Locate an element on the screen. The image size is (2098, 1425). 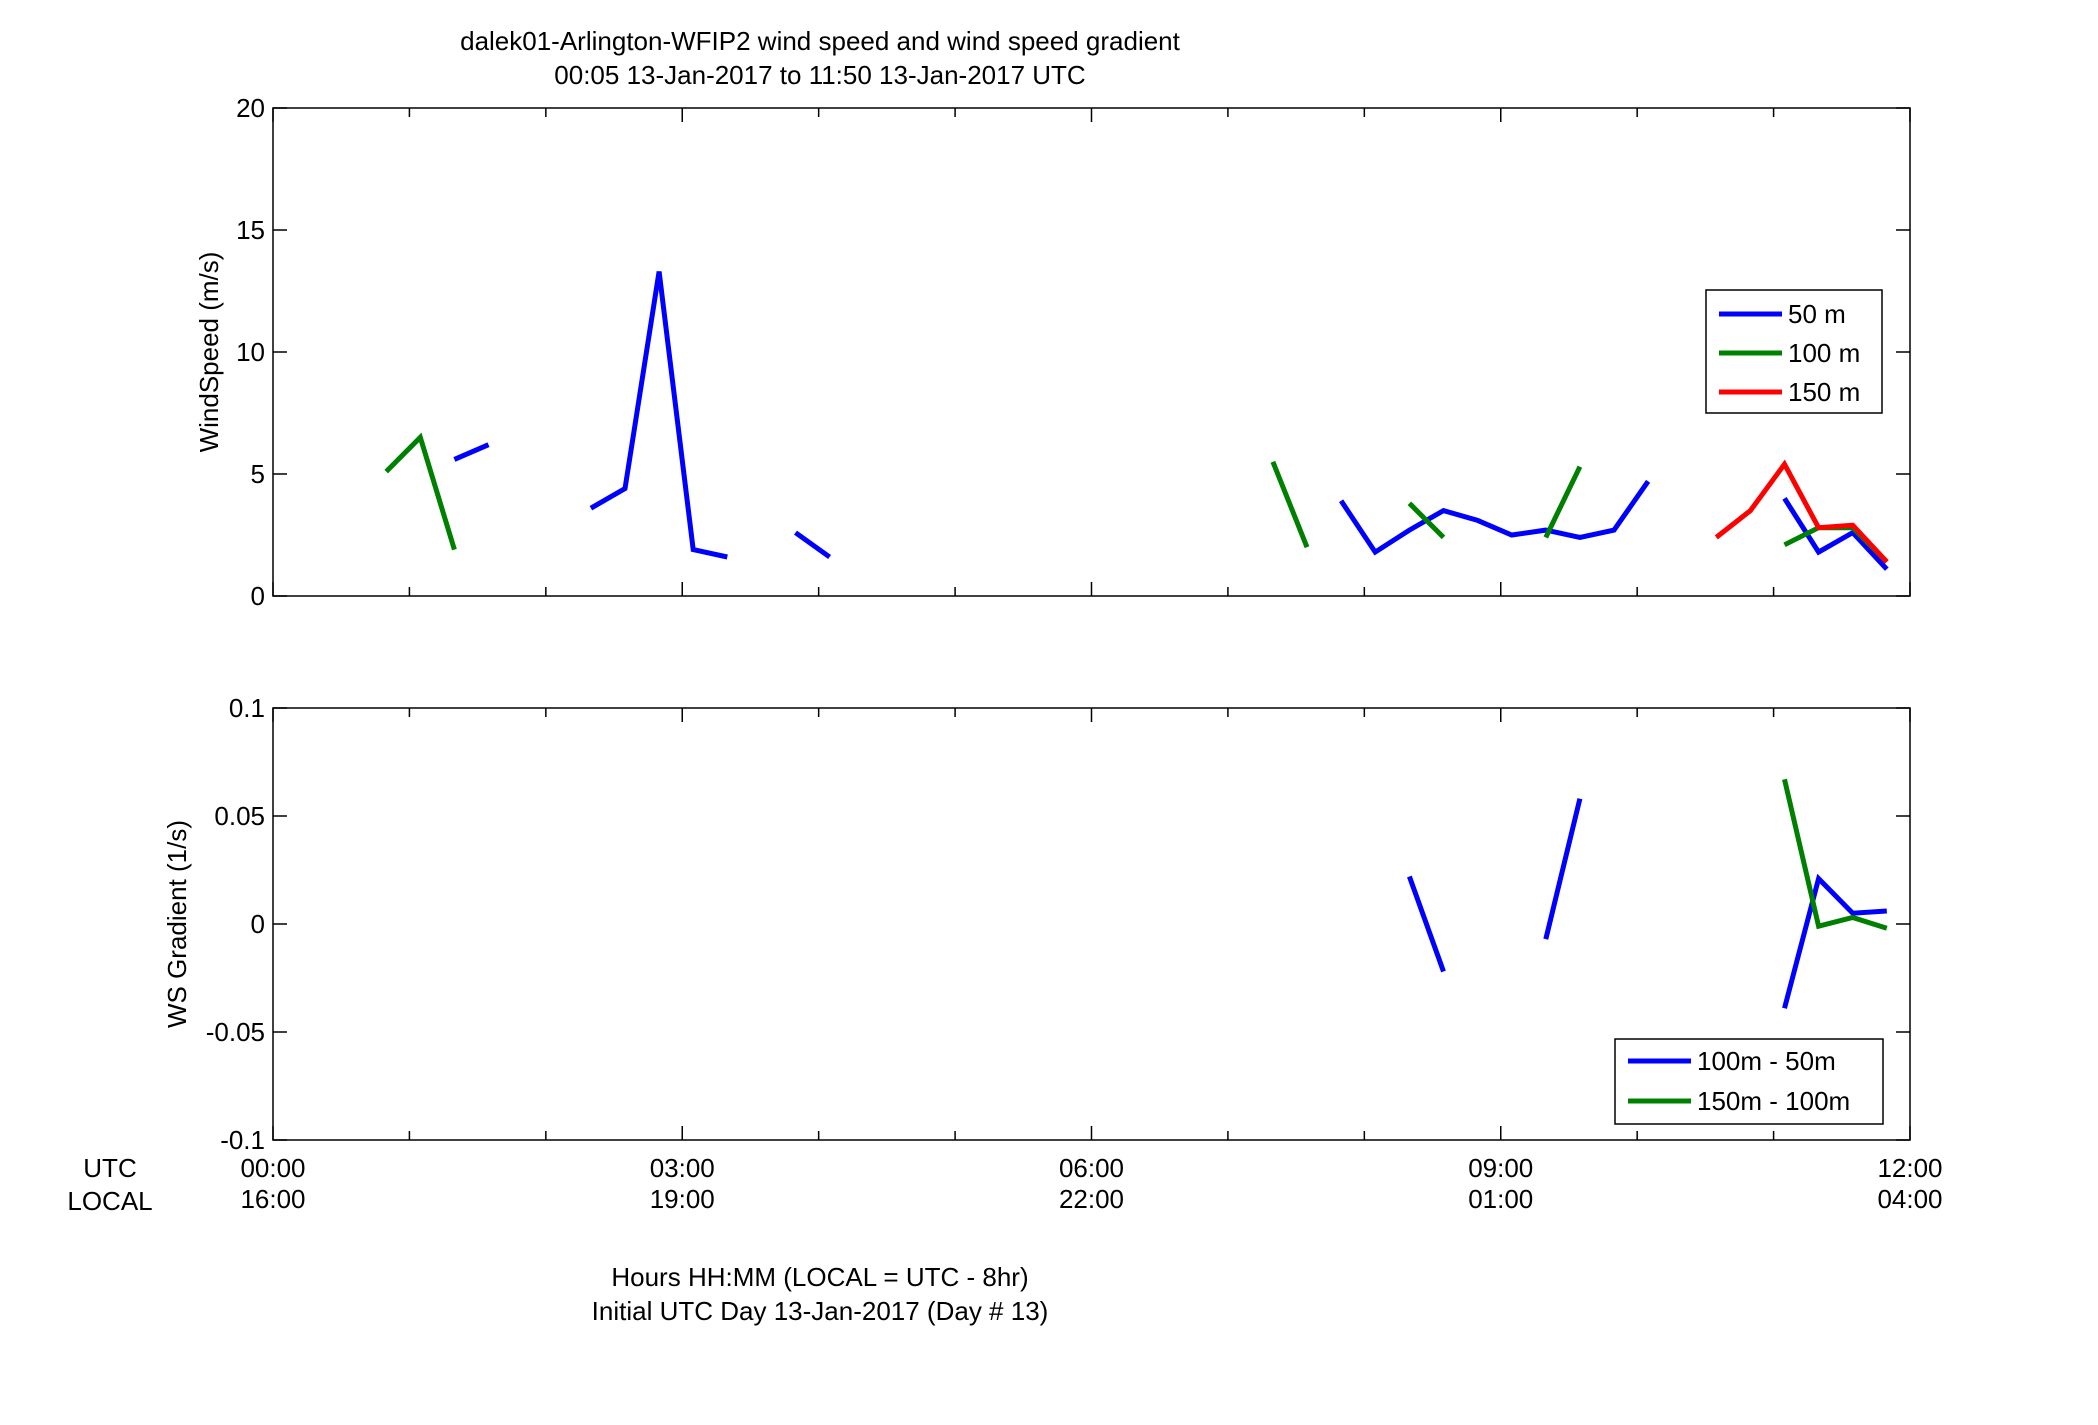
gradient-legend-box is located at coordinates (1749, 1081).